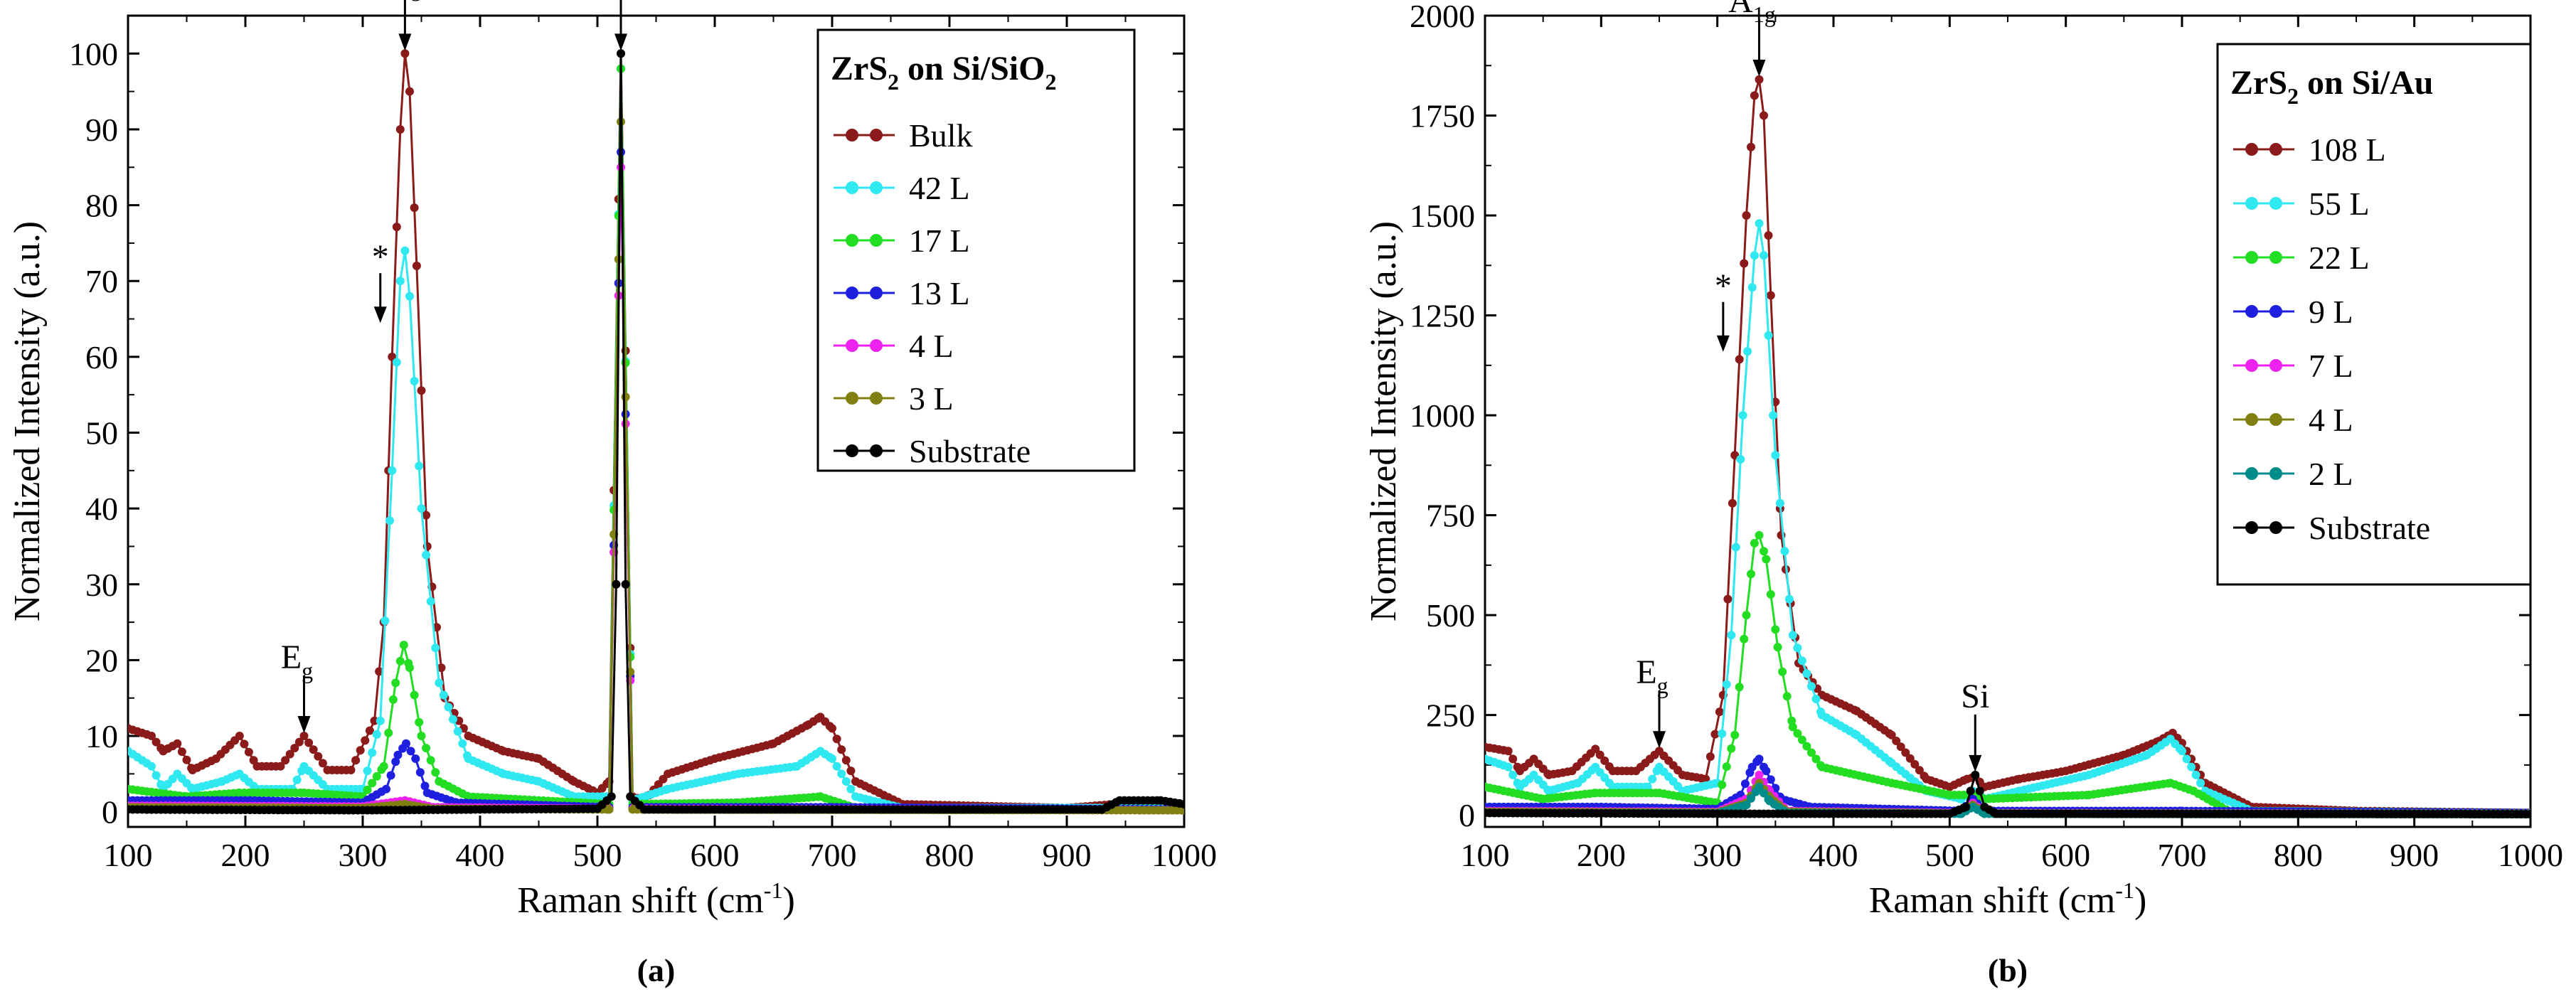 This screenshot has height=999, width=2576. I want to click on x-axis-label: Raman shift (cm-1), so click(656, 899).